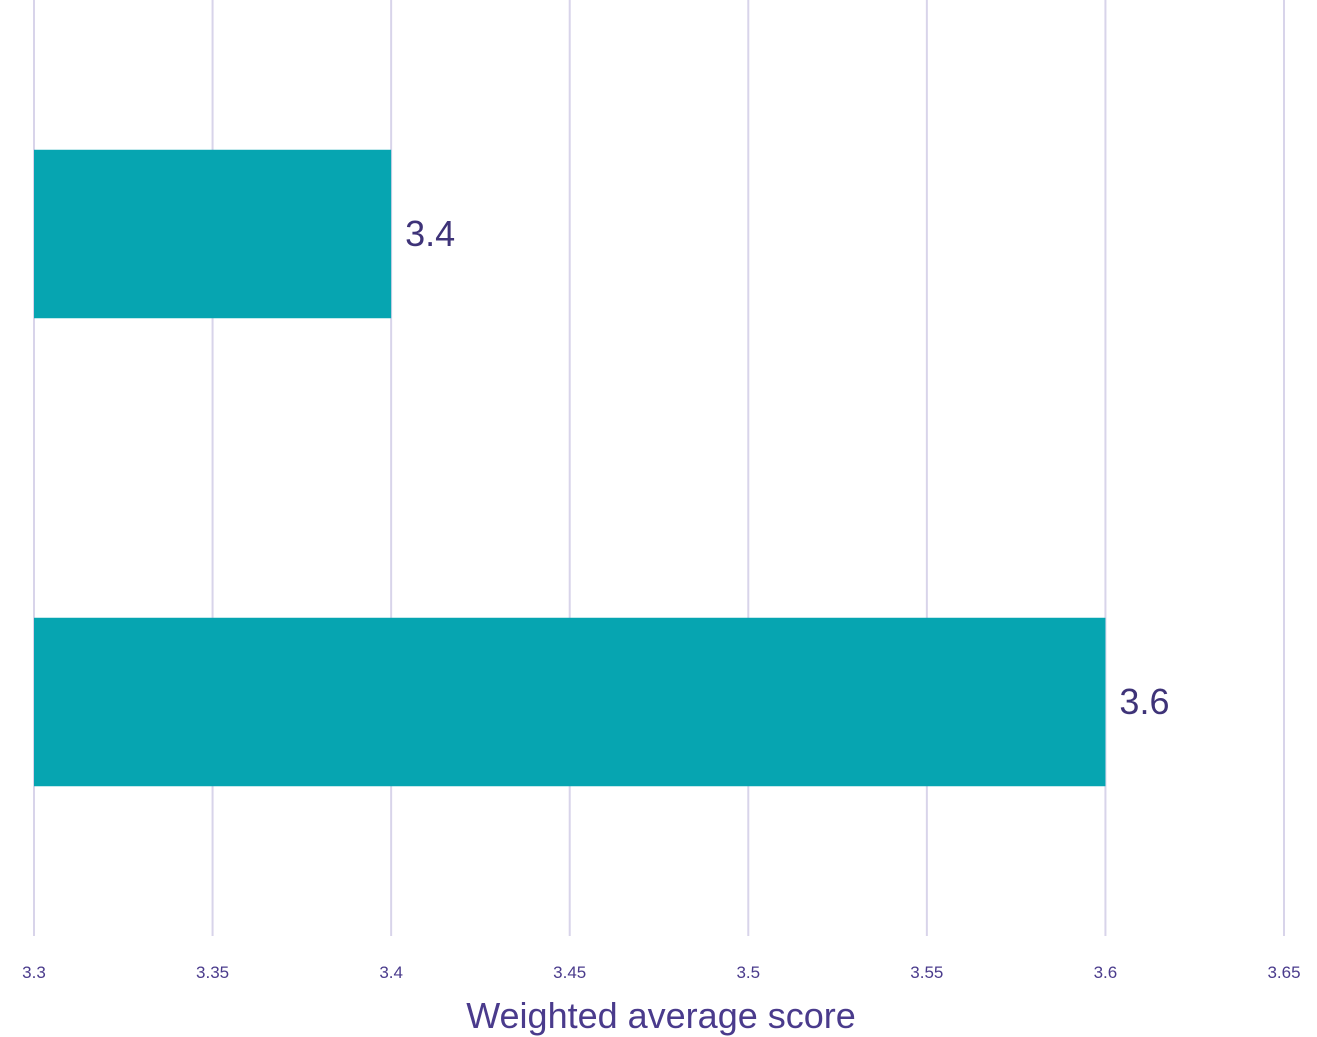  I want to click on x-axis-ticks: 3.3 3.35 3.4 3.45 3.5 3.55 3.6 3.65, so click(661, 972).